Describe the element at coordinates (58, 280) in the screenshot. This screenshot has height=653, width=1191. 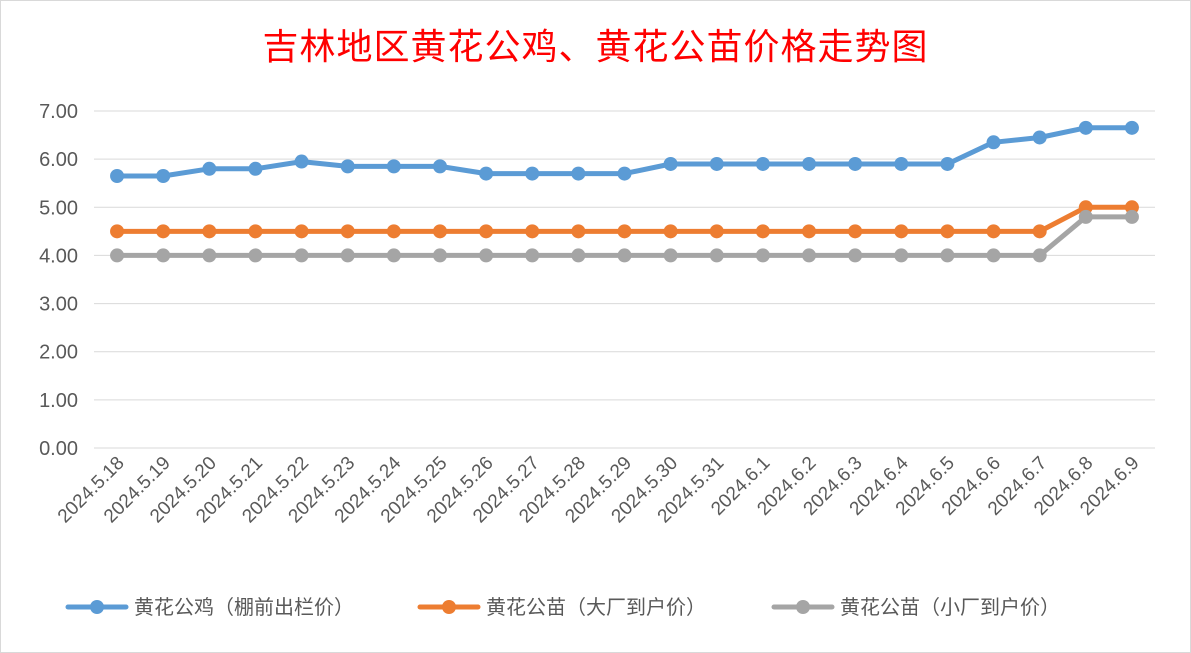
I see `y-axis-ticks: 0.00 1.00 2.00 3.00 4.00 5.00 6.00 7.00` at that location.